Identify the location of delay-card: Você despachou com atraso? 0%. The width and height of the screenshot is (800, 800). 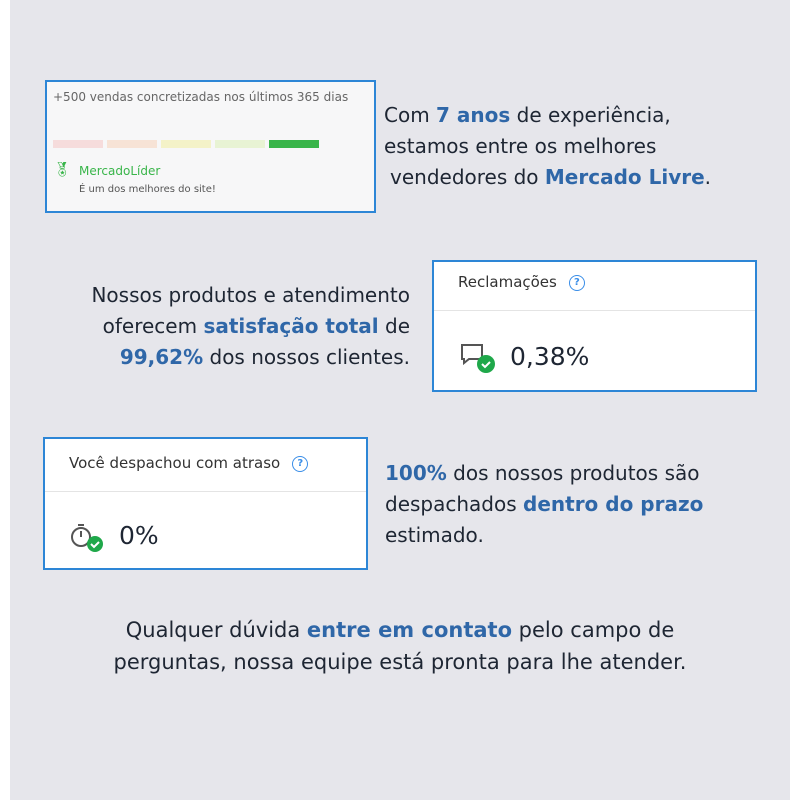
(205, 503).